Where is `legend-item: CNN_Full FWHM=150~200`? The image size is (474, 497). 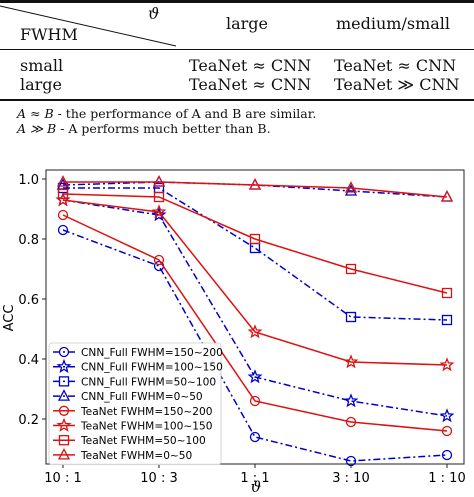
legend-item: CNN_Full FWHM=150~200 is located at coordinates (138, 352).